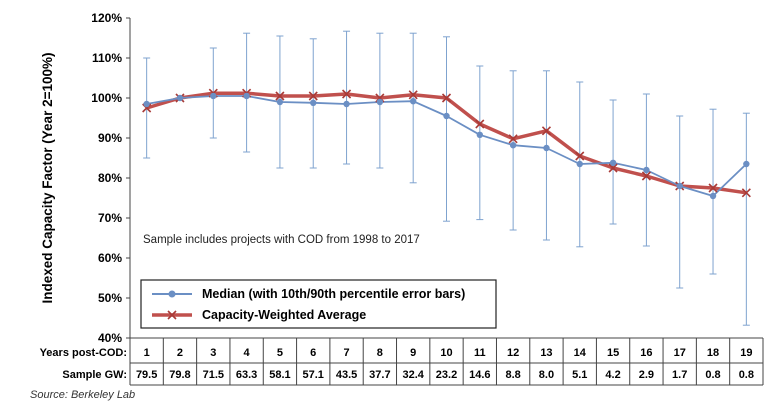  I want to click on legend-box, so click(318, 304).